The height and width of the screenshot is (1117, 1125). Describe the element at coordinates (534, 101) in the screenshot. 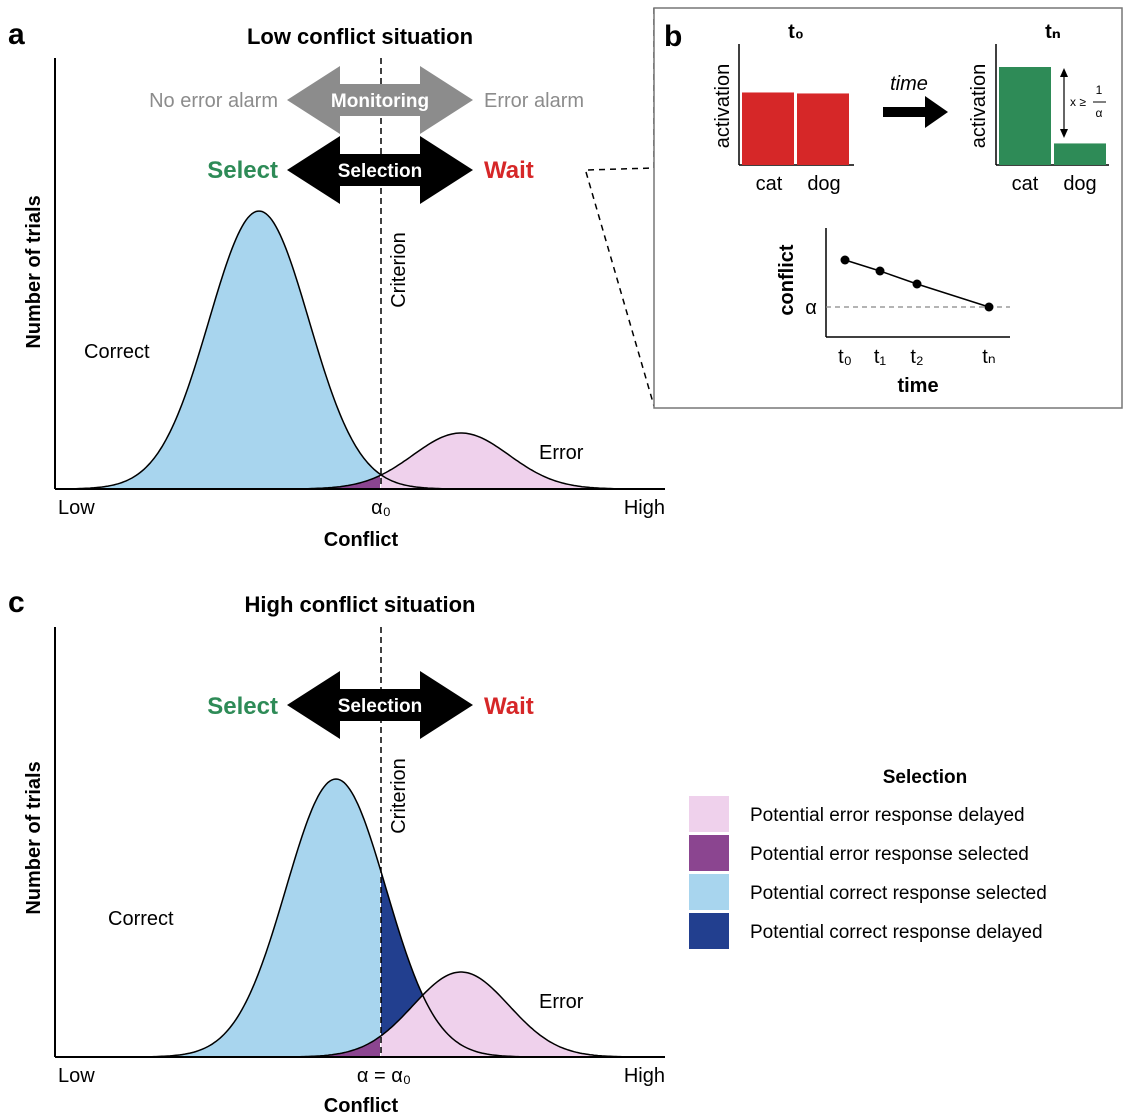

I see `error-alarm-label: Error alarm` at that location.